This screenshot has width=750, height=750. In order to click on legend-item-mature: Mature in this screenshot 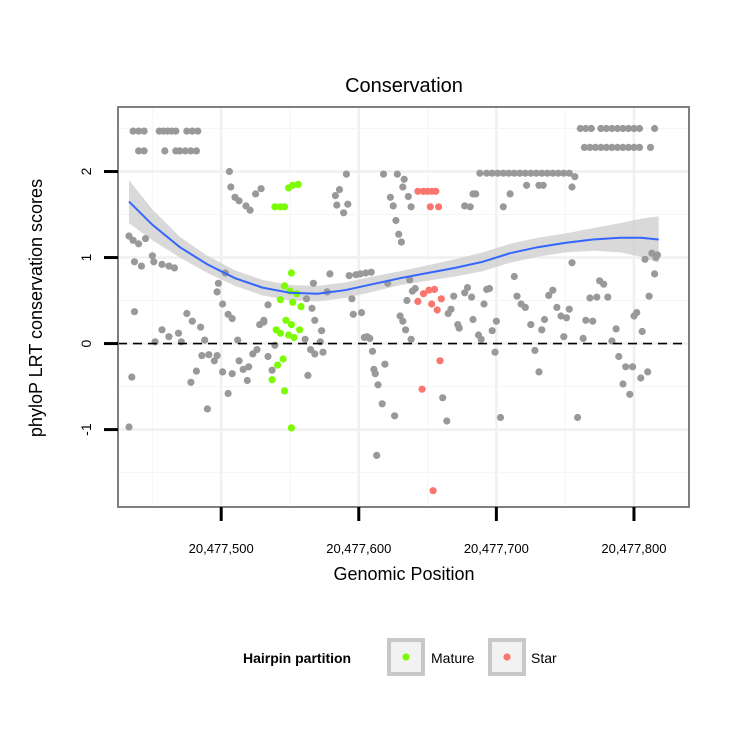, I will do `click(431, 657)`.